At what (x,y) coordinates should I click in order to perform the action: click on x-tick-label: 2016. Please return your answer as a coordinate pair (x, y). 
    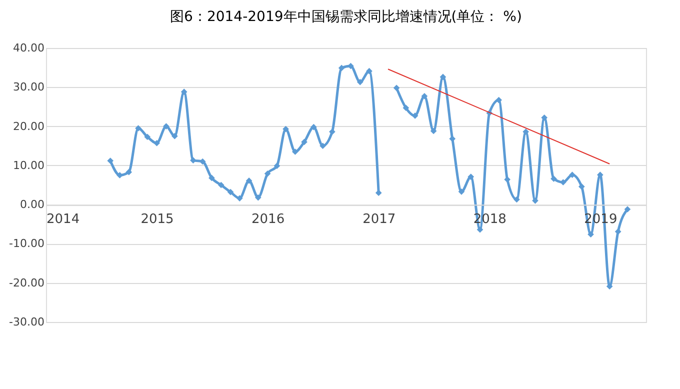
    Looking at the image, I should click on (268, 220).